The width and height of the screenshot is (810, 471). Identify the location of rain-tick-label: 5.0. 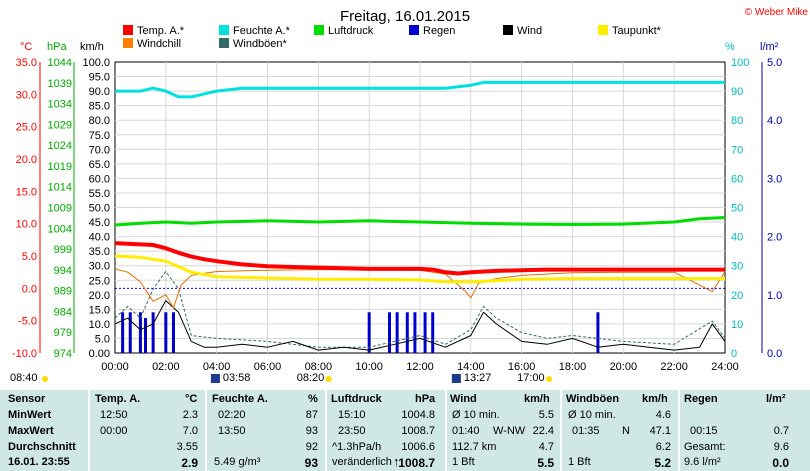
(774, 63).